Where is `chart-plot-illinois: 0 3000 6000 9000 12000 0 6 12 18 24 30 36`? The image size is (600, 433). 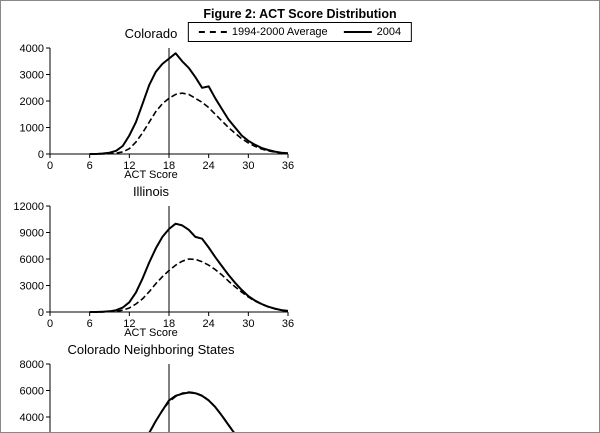
chart-plot-illinois: 0 3000 6000 9000 12000 0 6 12 18 24 30 36 is located at coordinates (153, 265).